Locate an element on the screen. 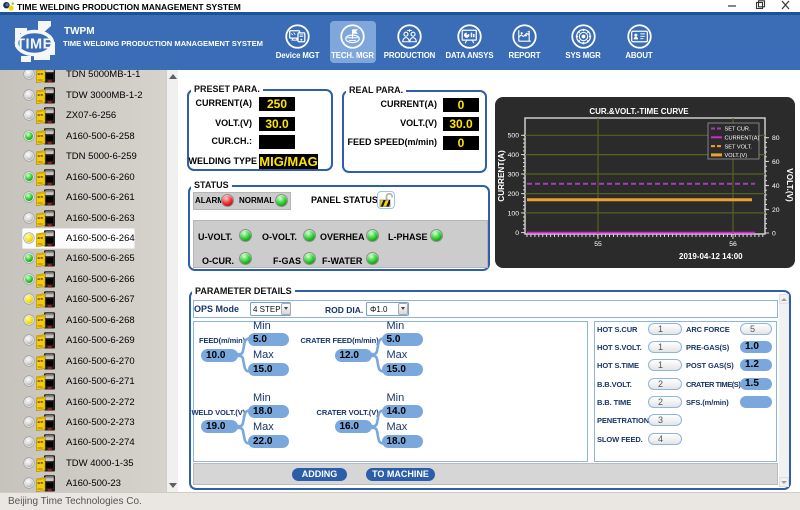  svg-text: 500 is located at coordinates (514, 136).